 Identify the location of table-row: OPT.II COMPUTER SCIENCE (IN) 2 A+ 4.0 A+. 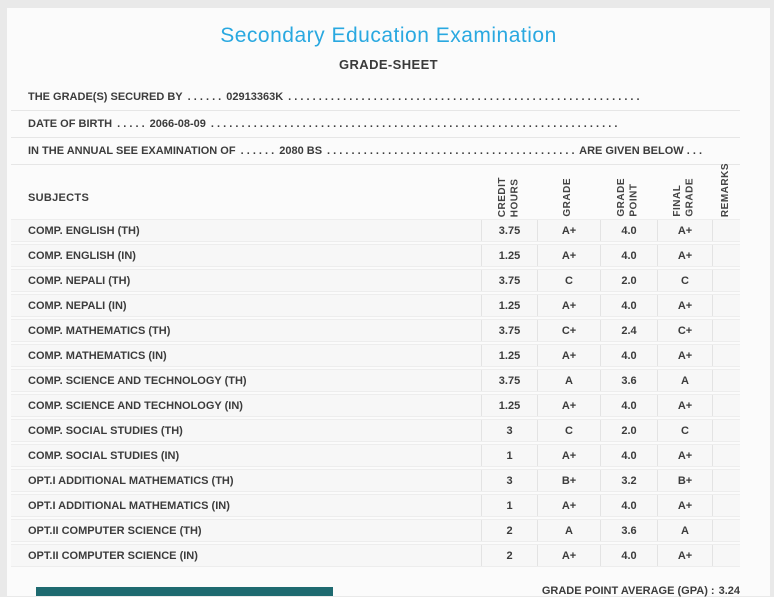
(375, 555).